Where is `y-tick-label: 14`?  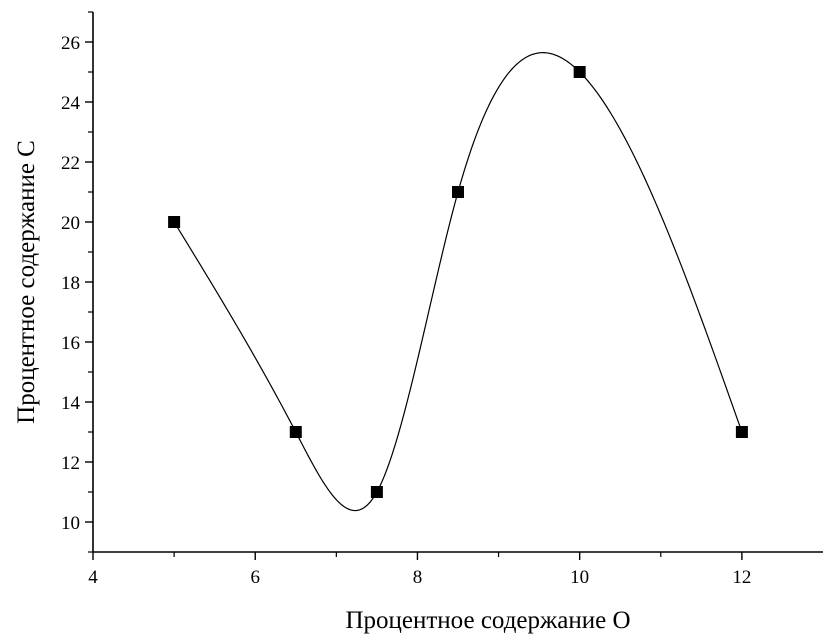
y-tick-label: 14 is located at coordinates (71, 403).